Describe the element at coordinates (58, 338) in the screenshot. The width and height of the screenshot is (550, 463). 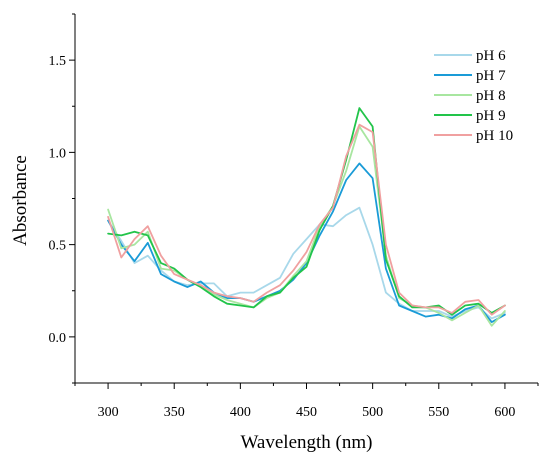
I see `y-tick-label: 0.0` at that location.